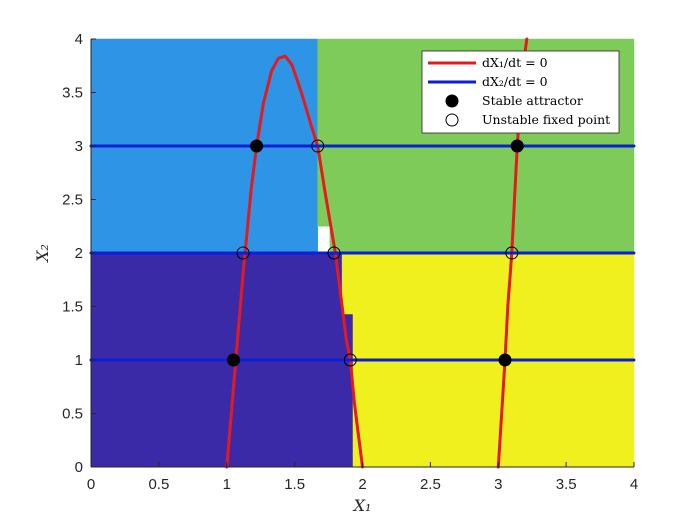 This screenshot has height=525, width=700. Describe the element at coordinates (566, 484) in the screenshot. I see `x-tick-label-8: 3.5` at that location.